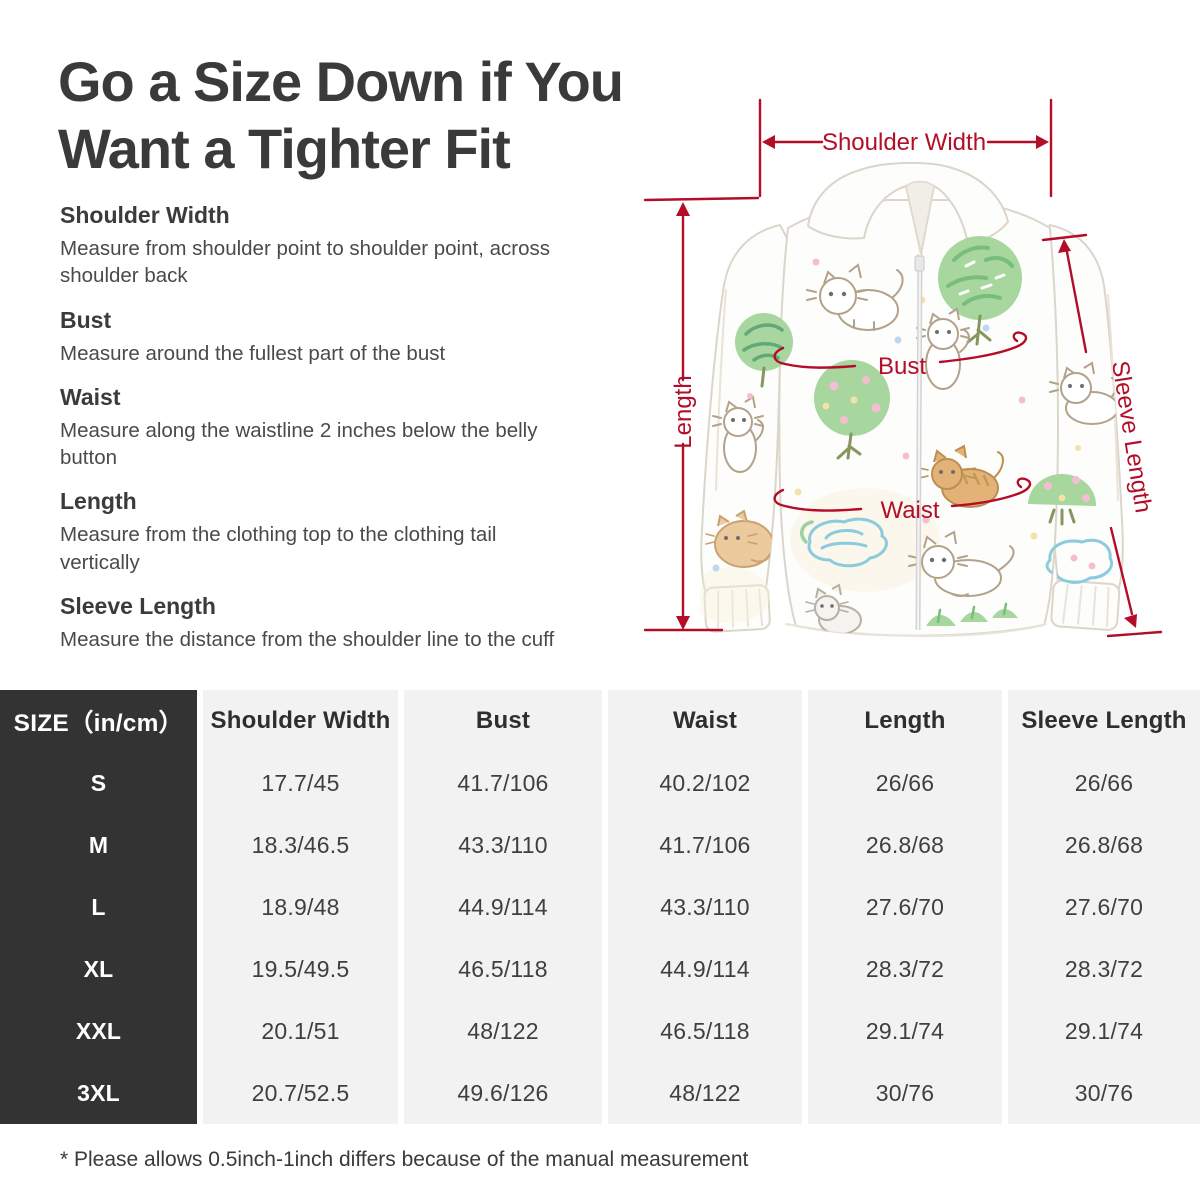 The height and width of the screenshot is (1200, 1200). Describe the element at coordinates (972, 614) in the screenshot. I see `grass-tufts-icon` at that location.